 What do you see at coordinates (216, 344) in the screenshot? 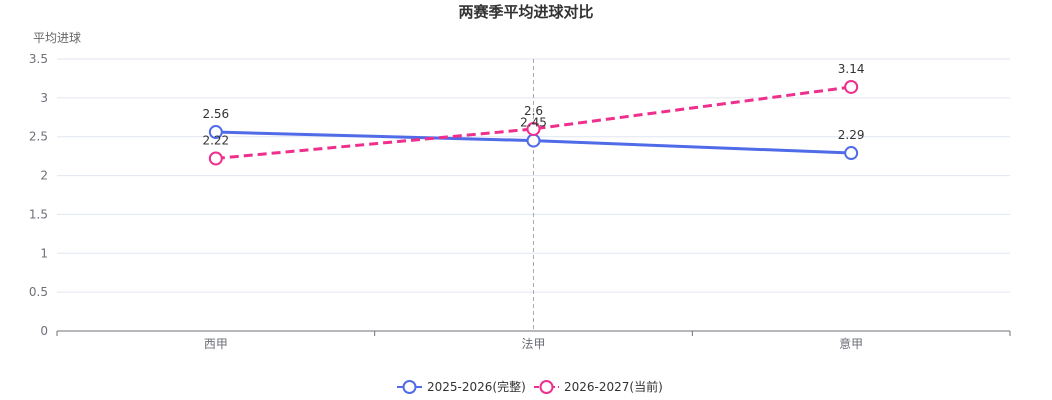
I see `x-tick-label: 西甲` at bounding box center [216, 344].